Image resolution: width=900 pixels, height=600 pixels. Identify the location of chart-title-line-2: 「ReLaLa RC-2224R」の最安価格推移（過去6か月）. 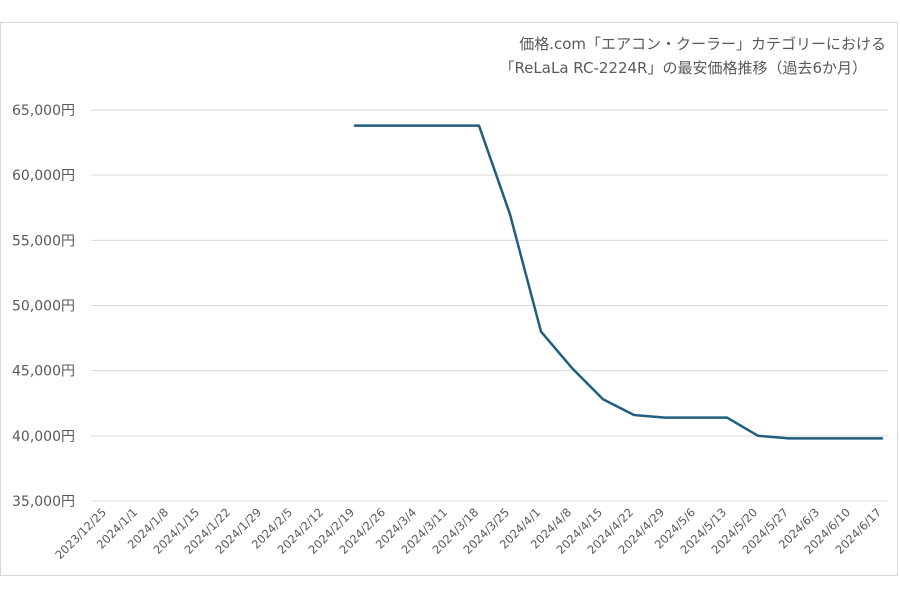
(683, 68).